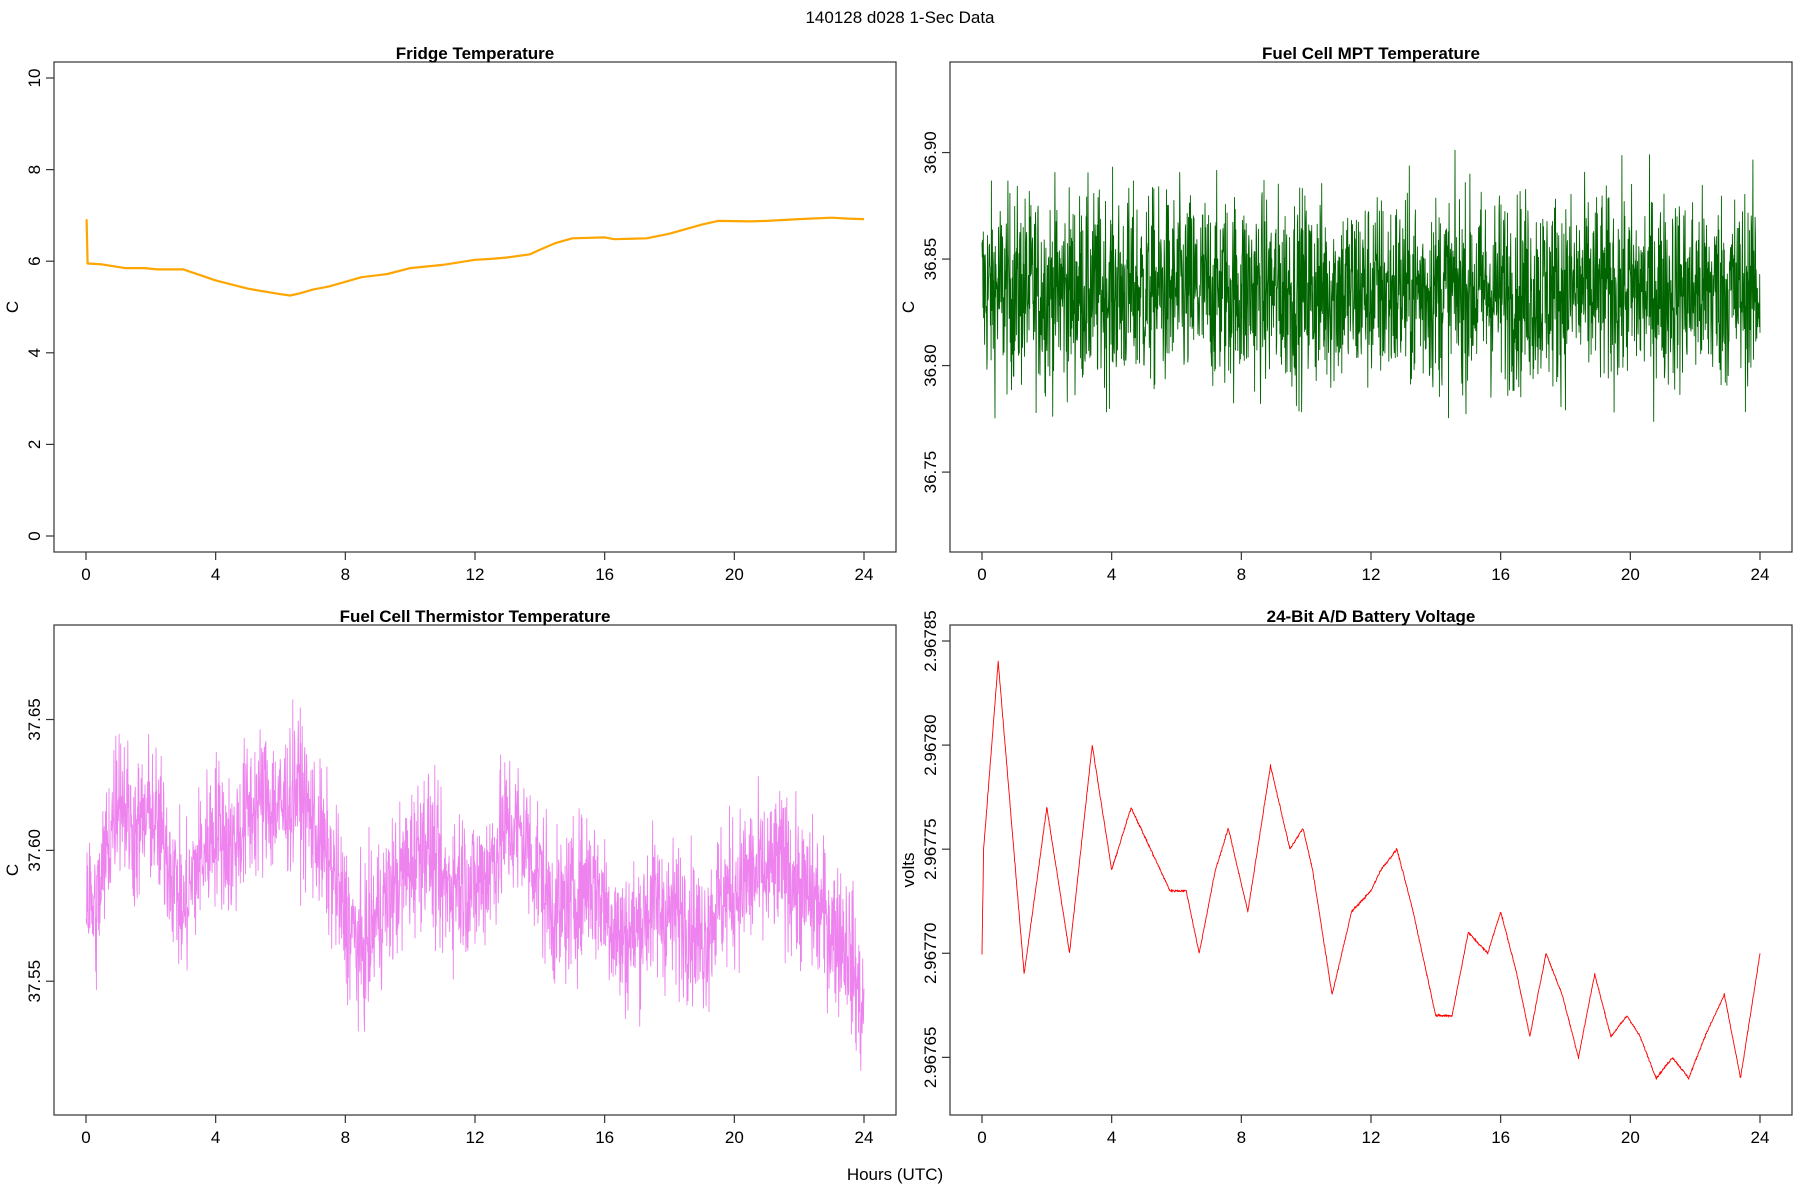 The image size is (1800, 1200). Describe the element at coordinates (34, 535) in the screenshot. I see `y-tick-label: 0` at that location.